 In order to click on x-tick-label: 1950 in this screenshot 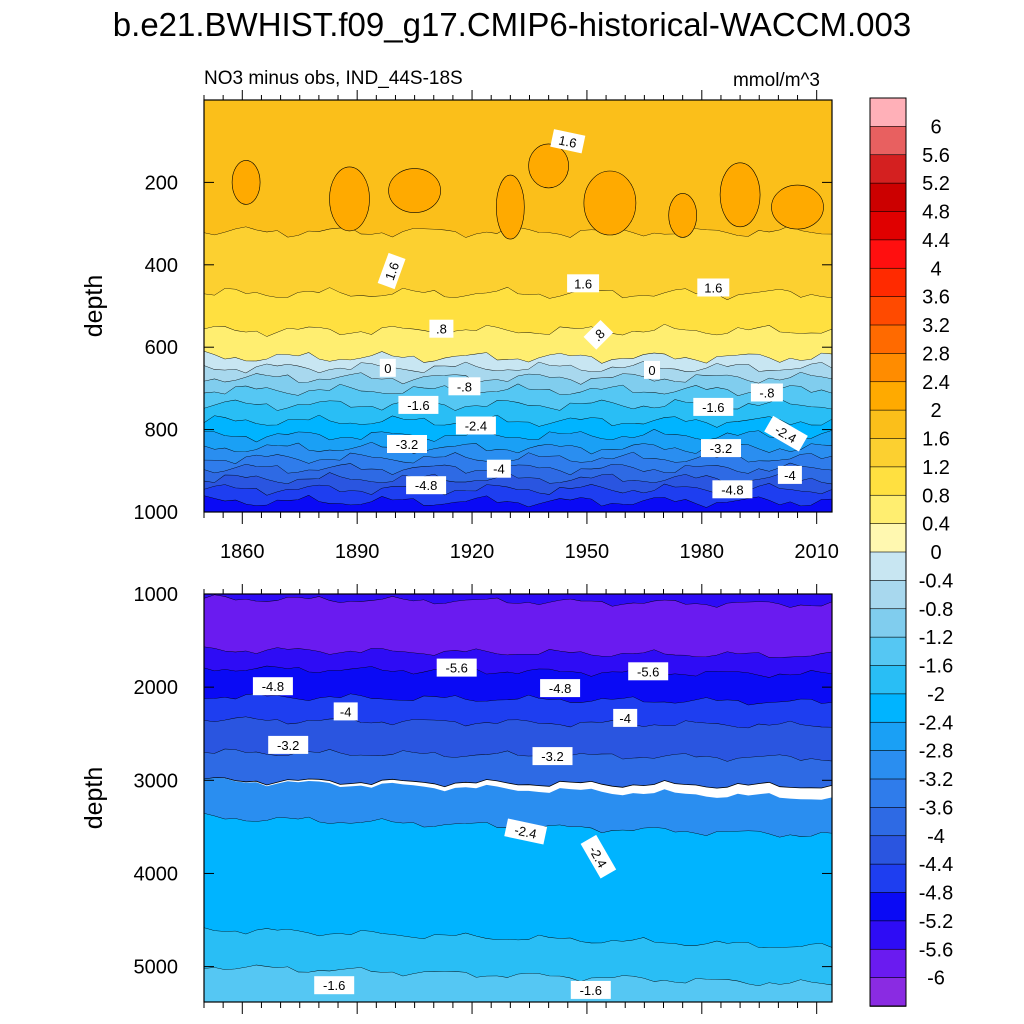, I will do `click(587, 552)`.